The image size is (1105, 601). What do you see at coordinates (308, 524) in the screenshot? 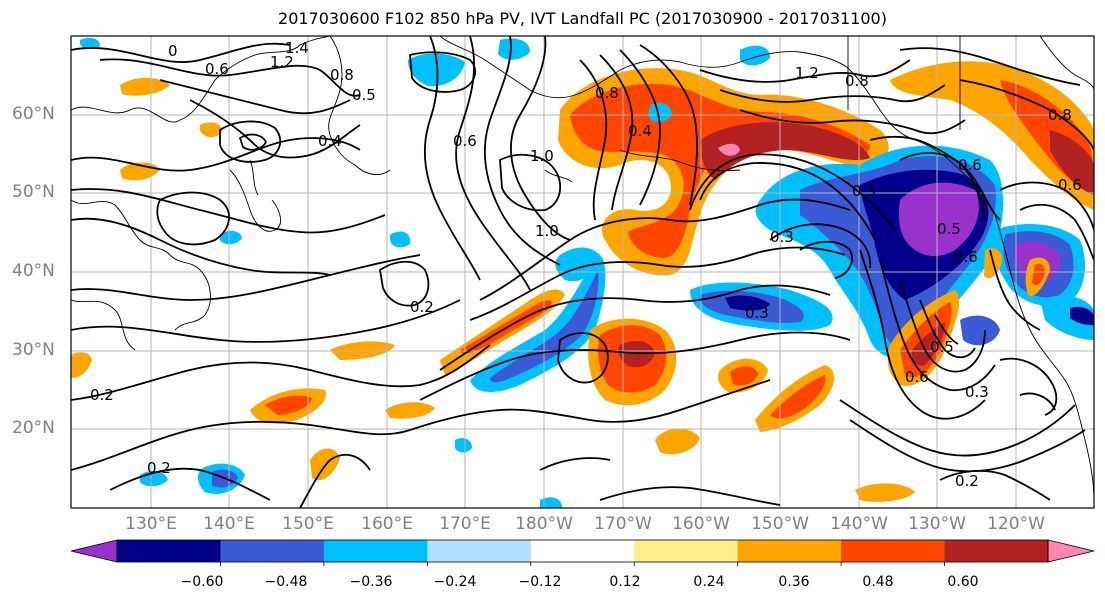
I see `lon-label: 150°E` at bounding box center [308, 524].